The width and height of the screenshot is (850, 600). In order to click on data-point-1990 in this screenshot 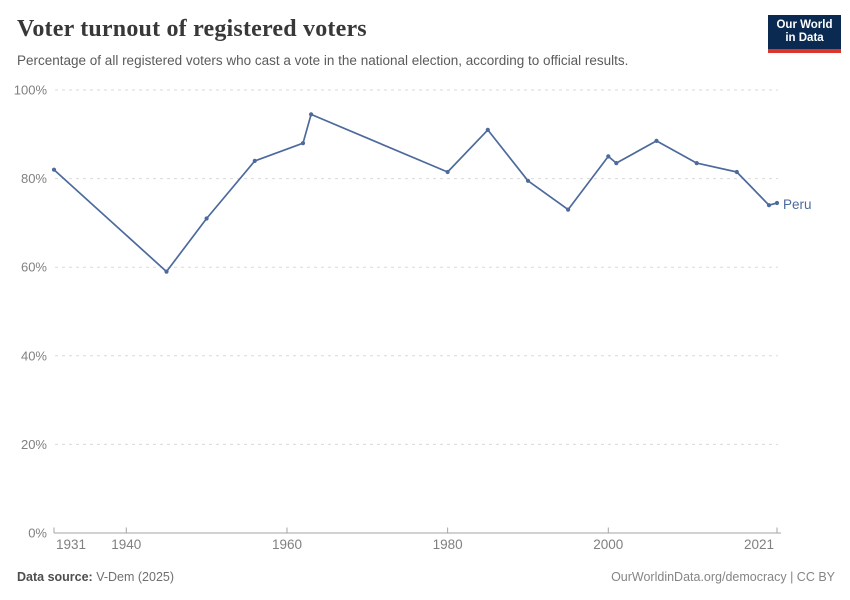, I will do `click(528, 180)`.